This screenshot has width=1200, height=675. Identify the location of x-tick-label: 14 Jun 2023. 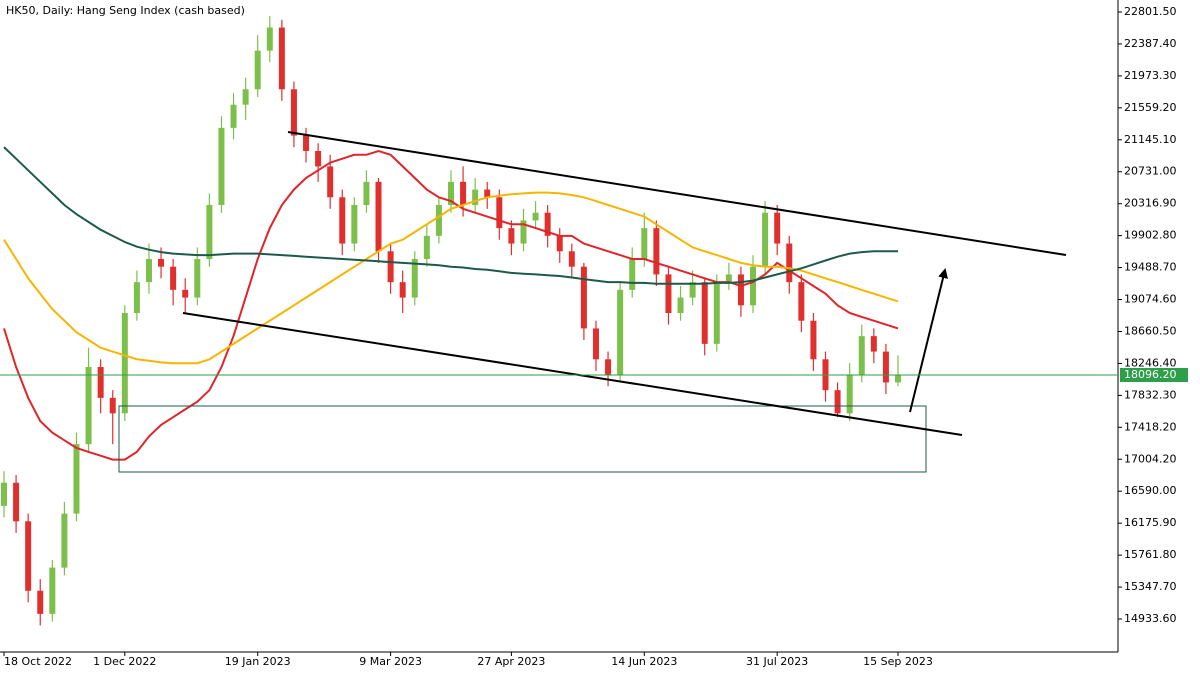
(644, 661).